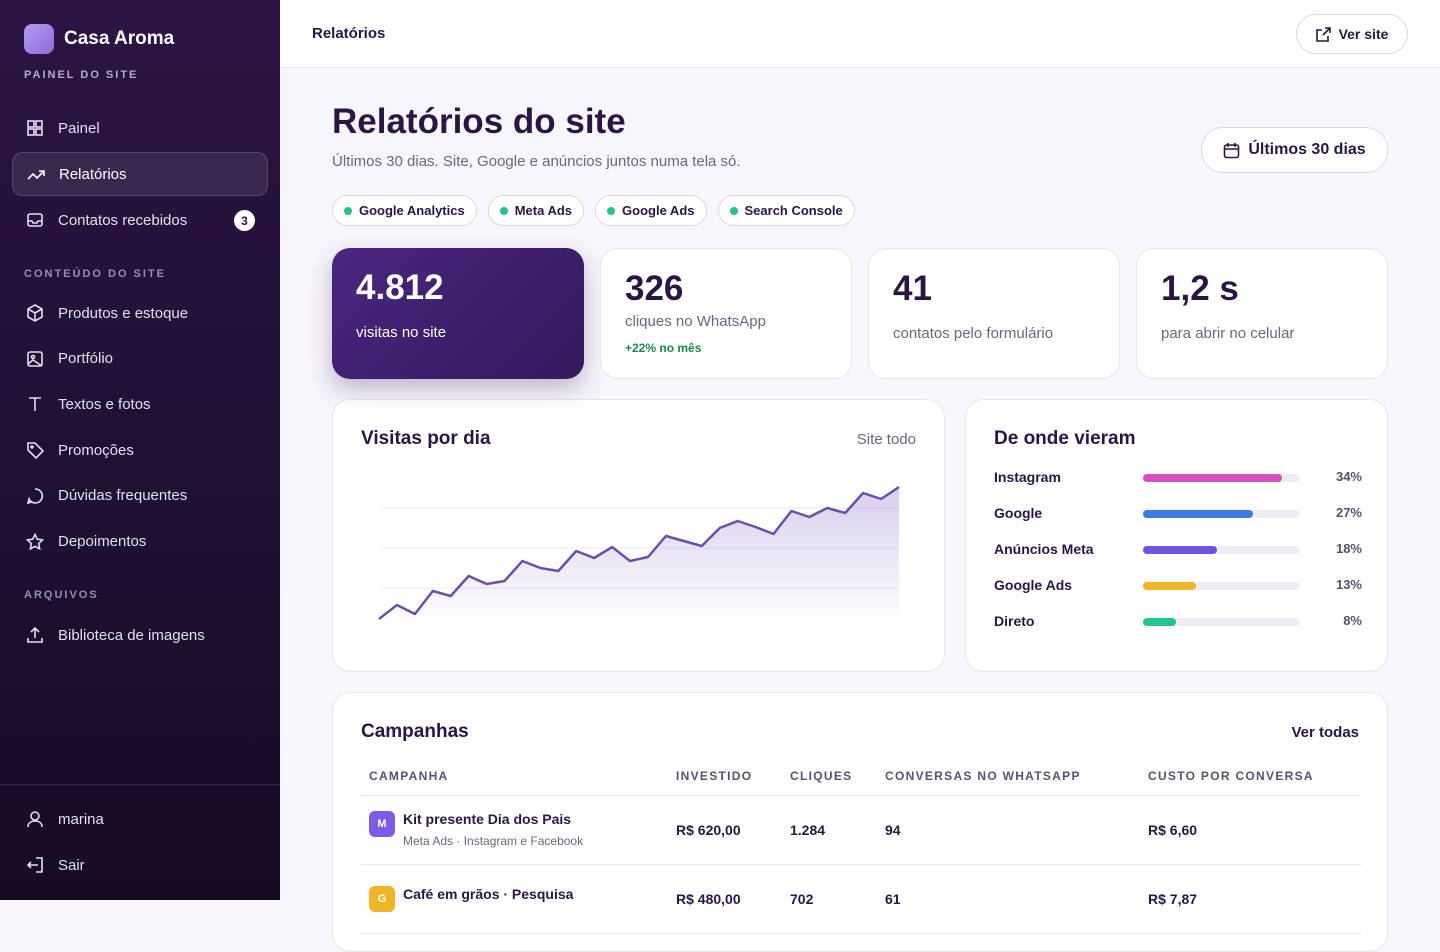  Describe the element at coordinates (426, 438) in the screenshot. I see `card-title: Visitas por dia` at that location.